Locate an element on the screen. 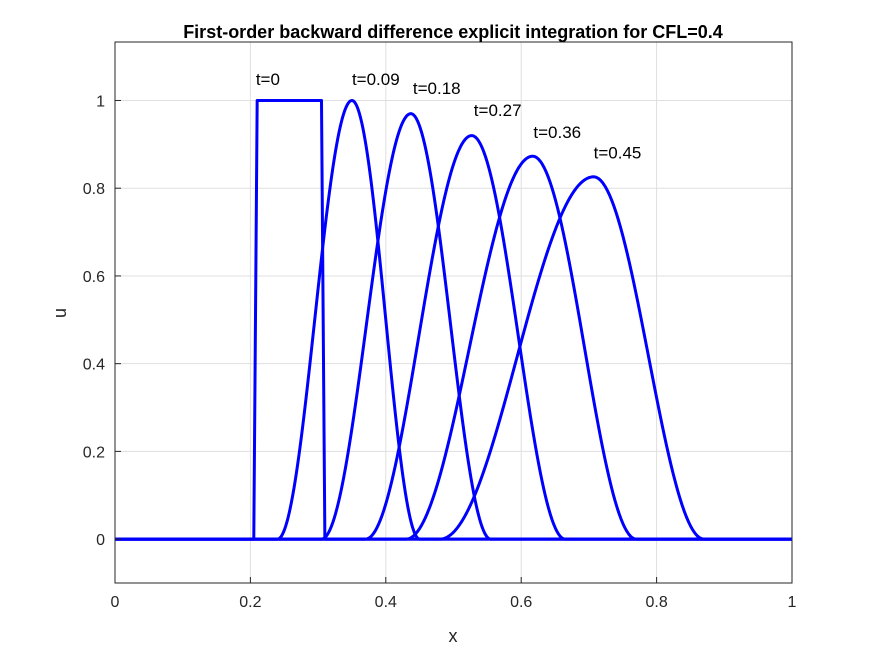 Image resolution: width=875 pixels, height=656 pixels. annotations: t=0 t=0.09 t=0.18 t=0.27 t=0.36 t=0.45 is located at coordinates (449, 116).